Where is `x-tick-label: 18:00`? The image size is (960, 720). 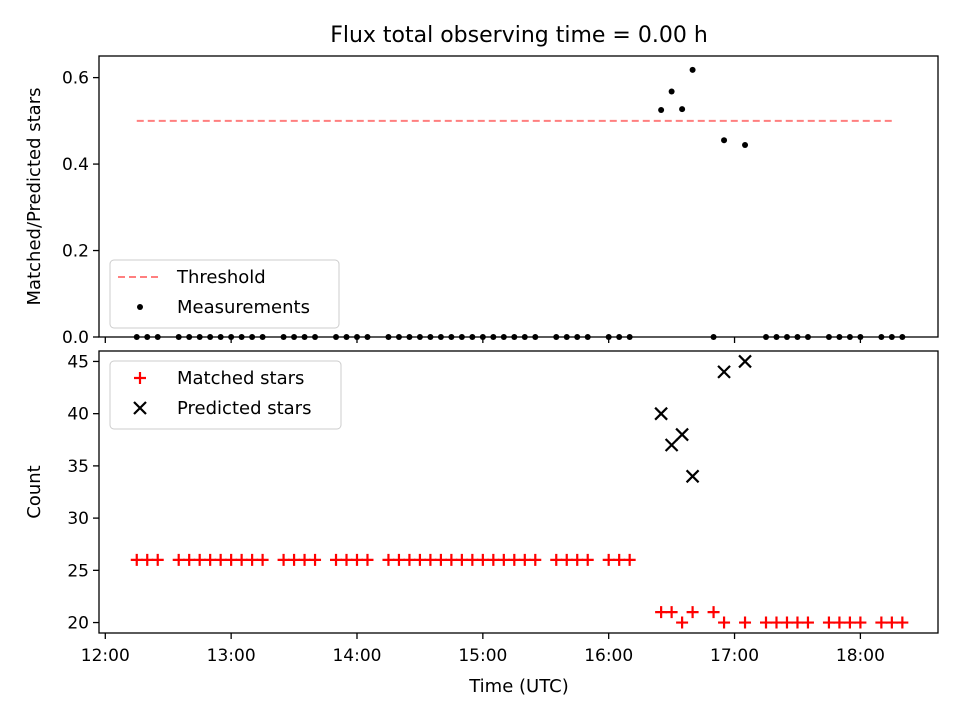
x-tick-label: 18:00 is located at coordinates (860, 656).